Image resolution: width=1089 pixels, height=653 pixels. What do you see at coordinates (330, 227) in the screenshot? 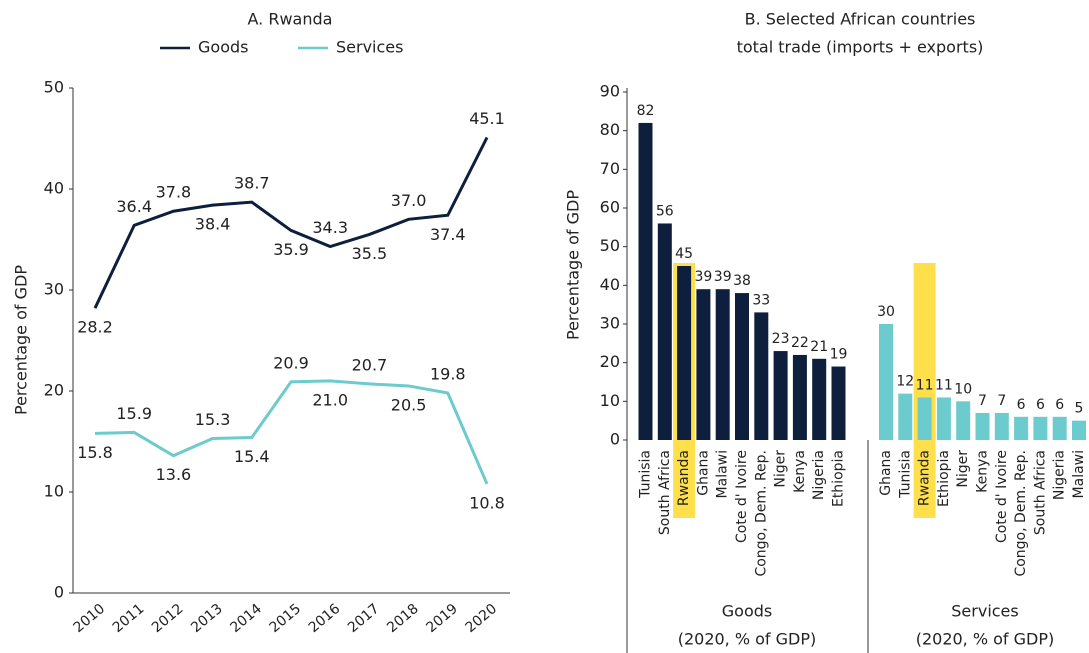
I see `data-label: 34.3` at bounding box center [330, 227].